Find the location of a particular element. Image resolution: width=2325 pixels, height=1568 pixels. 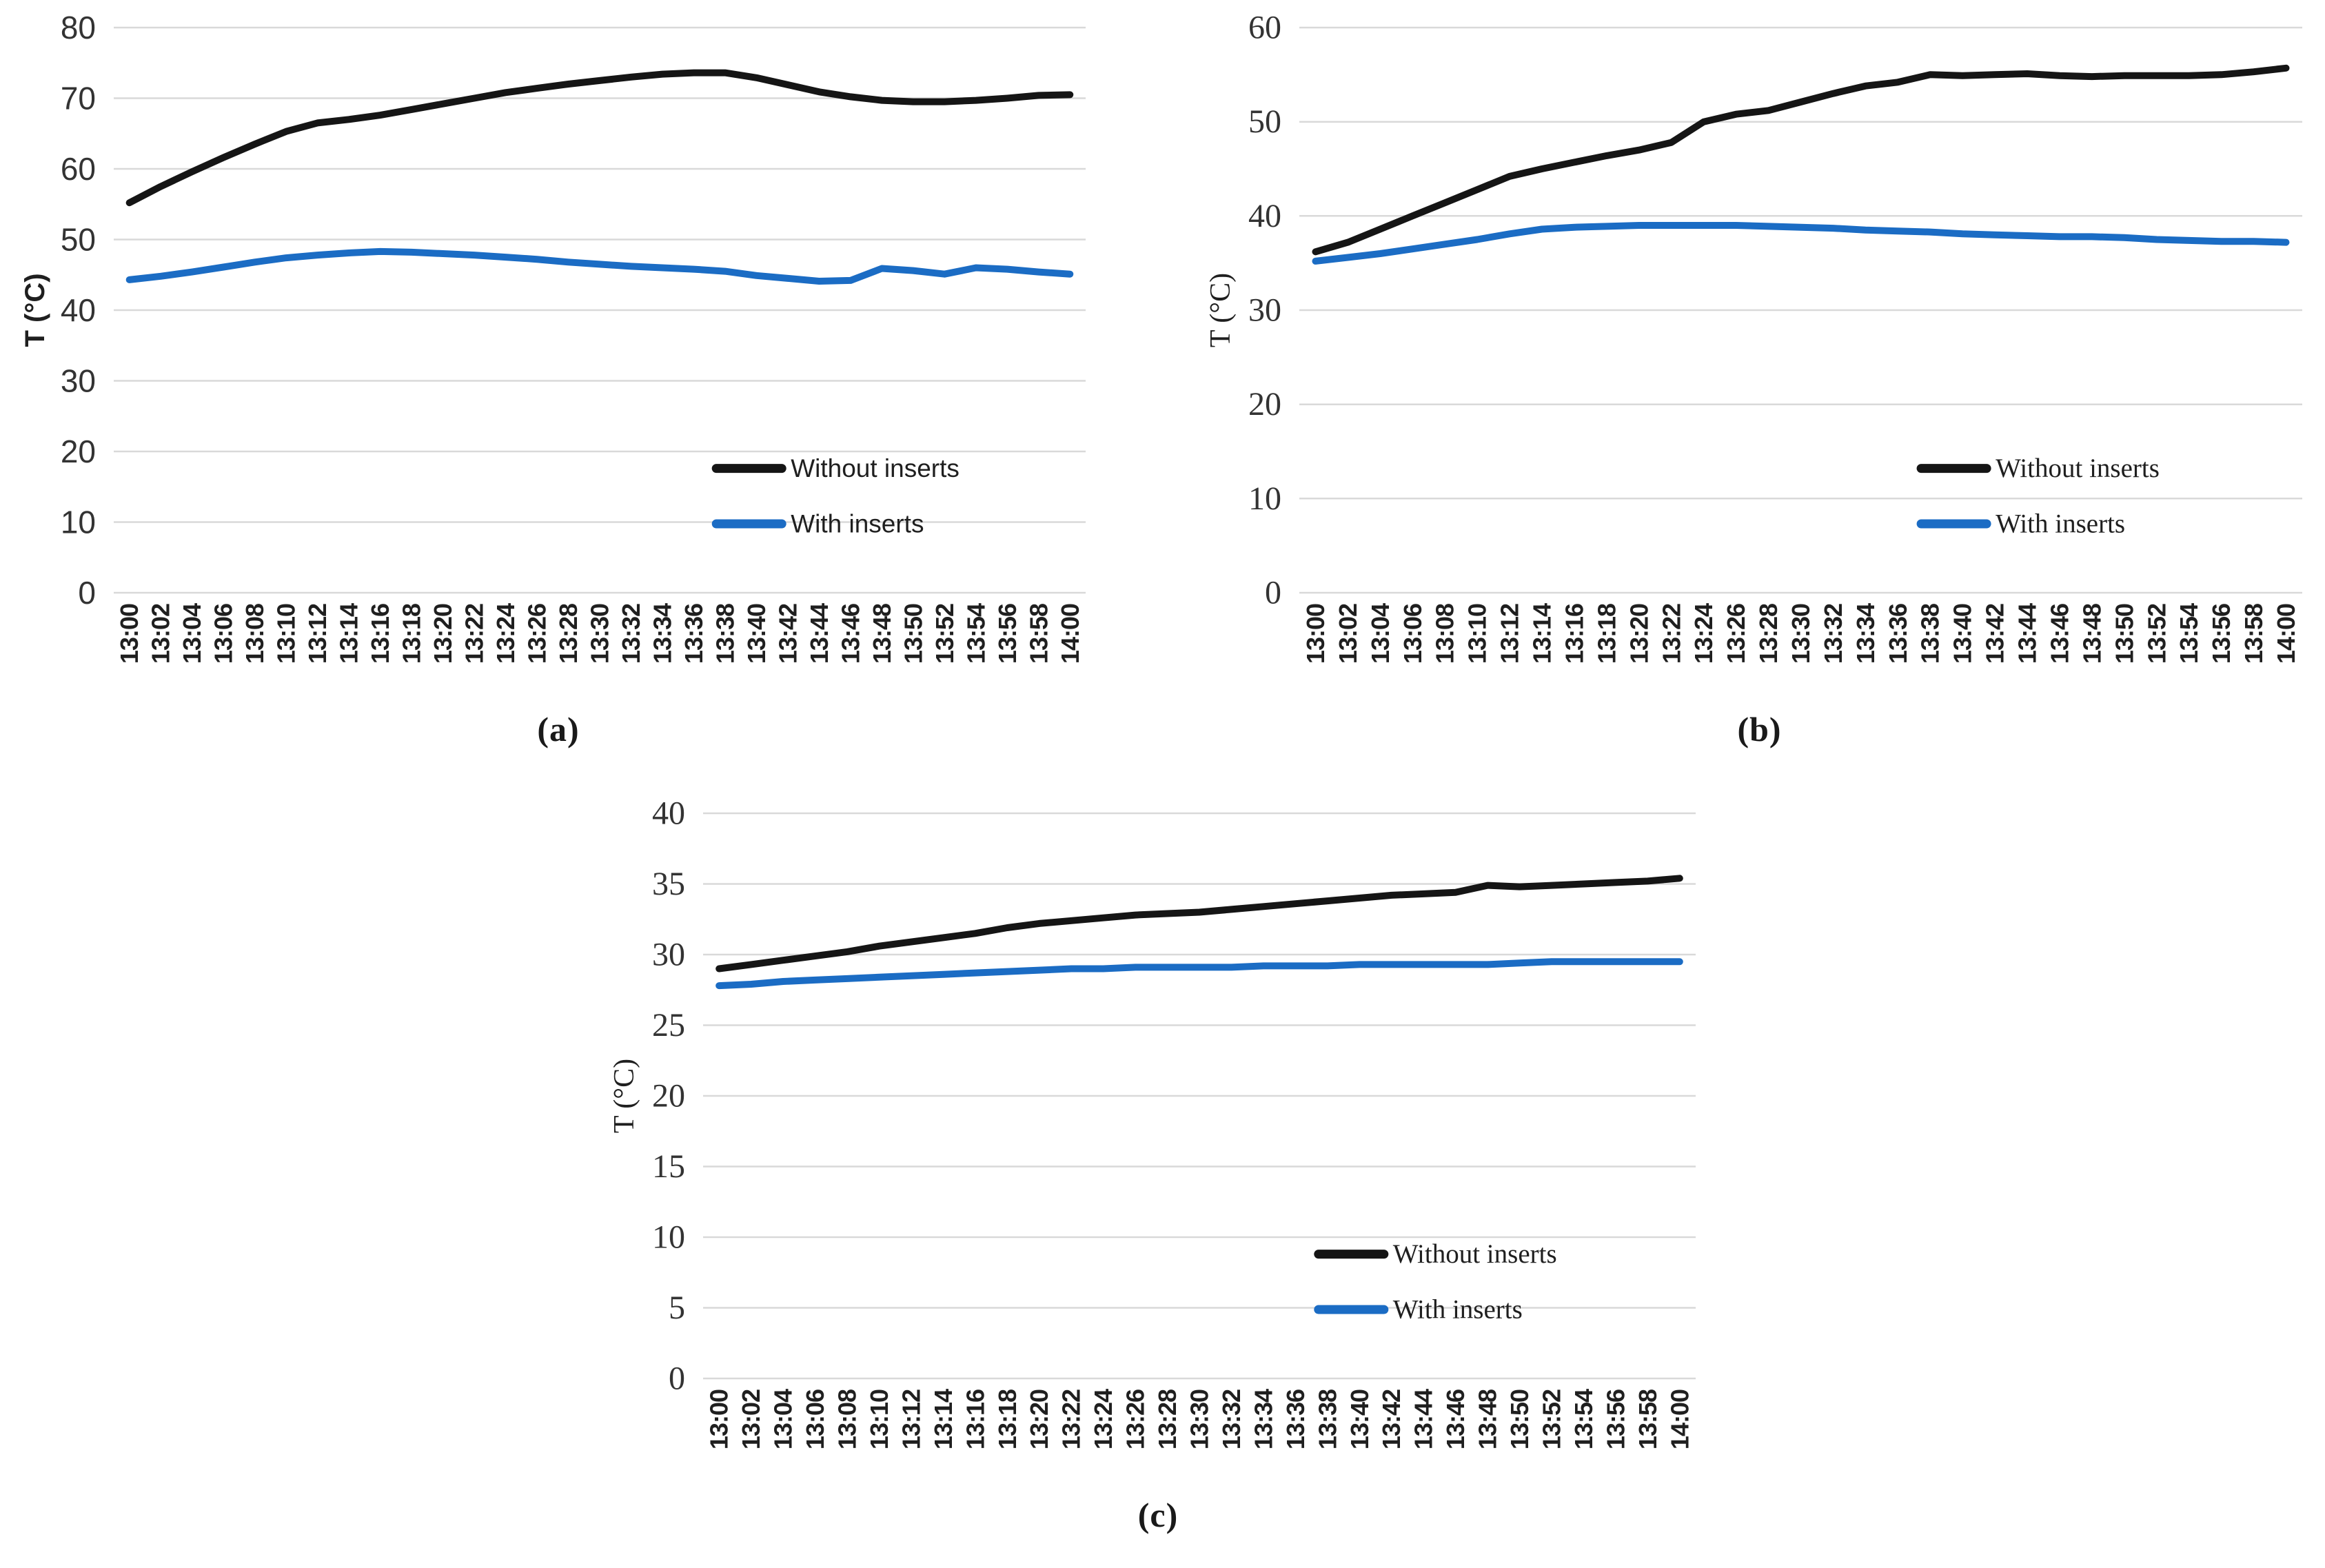

x-tick-label: 13:54 is located at coordinates (2189, 633).